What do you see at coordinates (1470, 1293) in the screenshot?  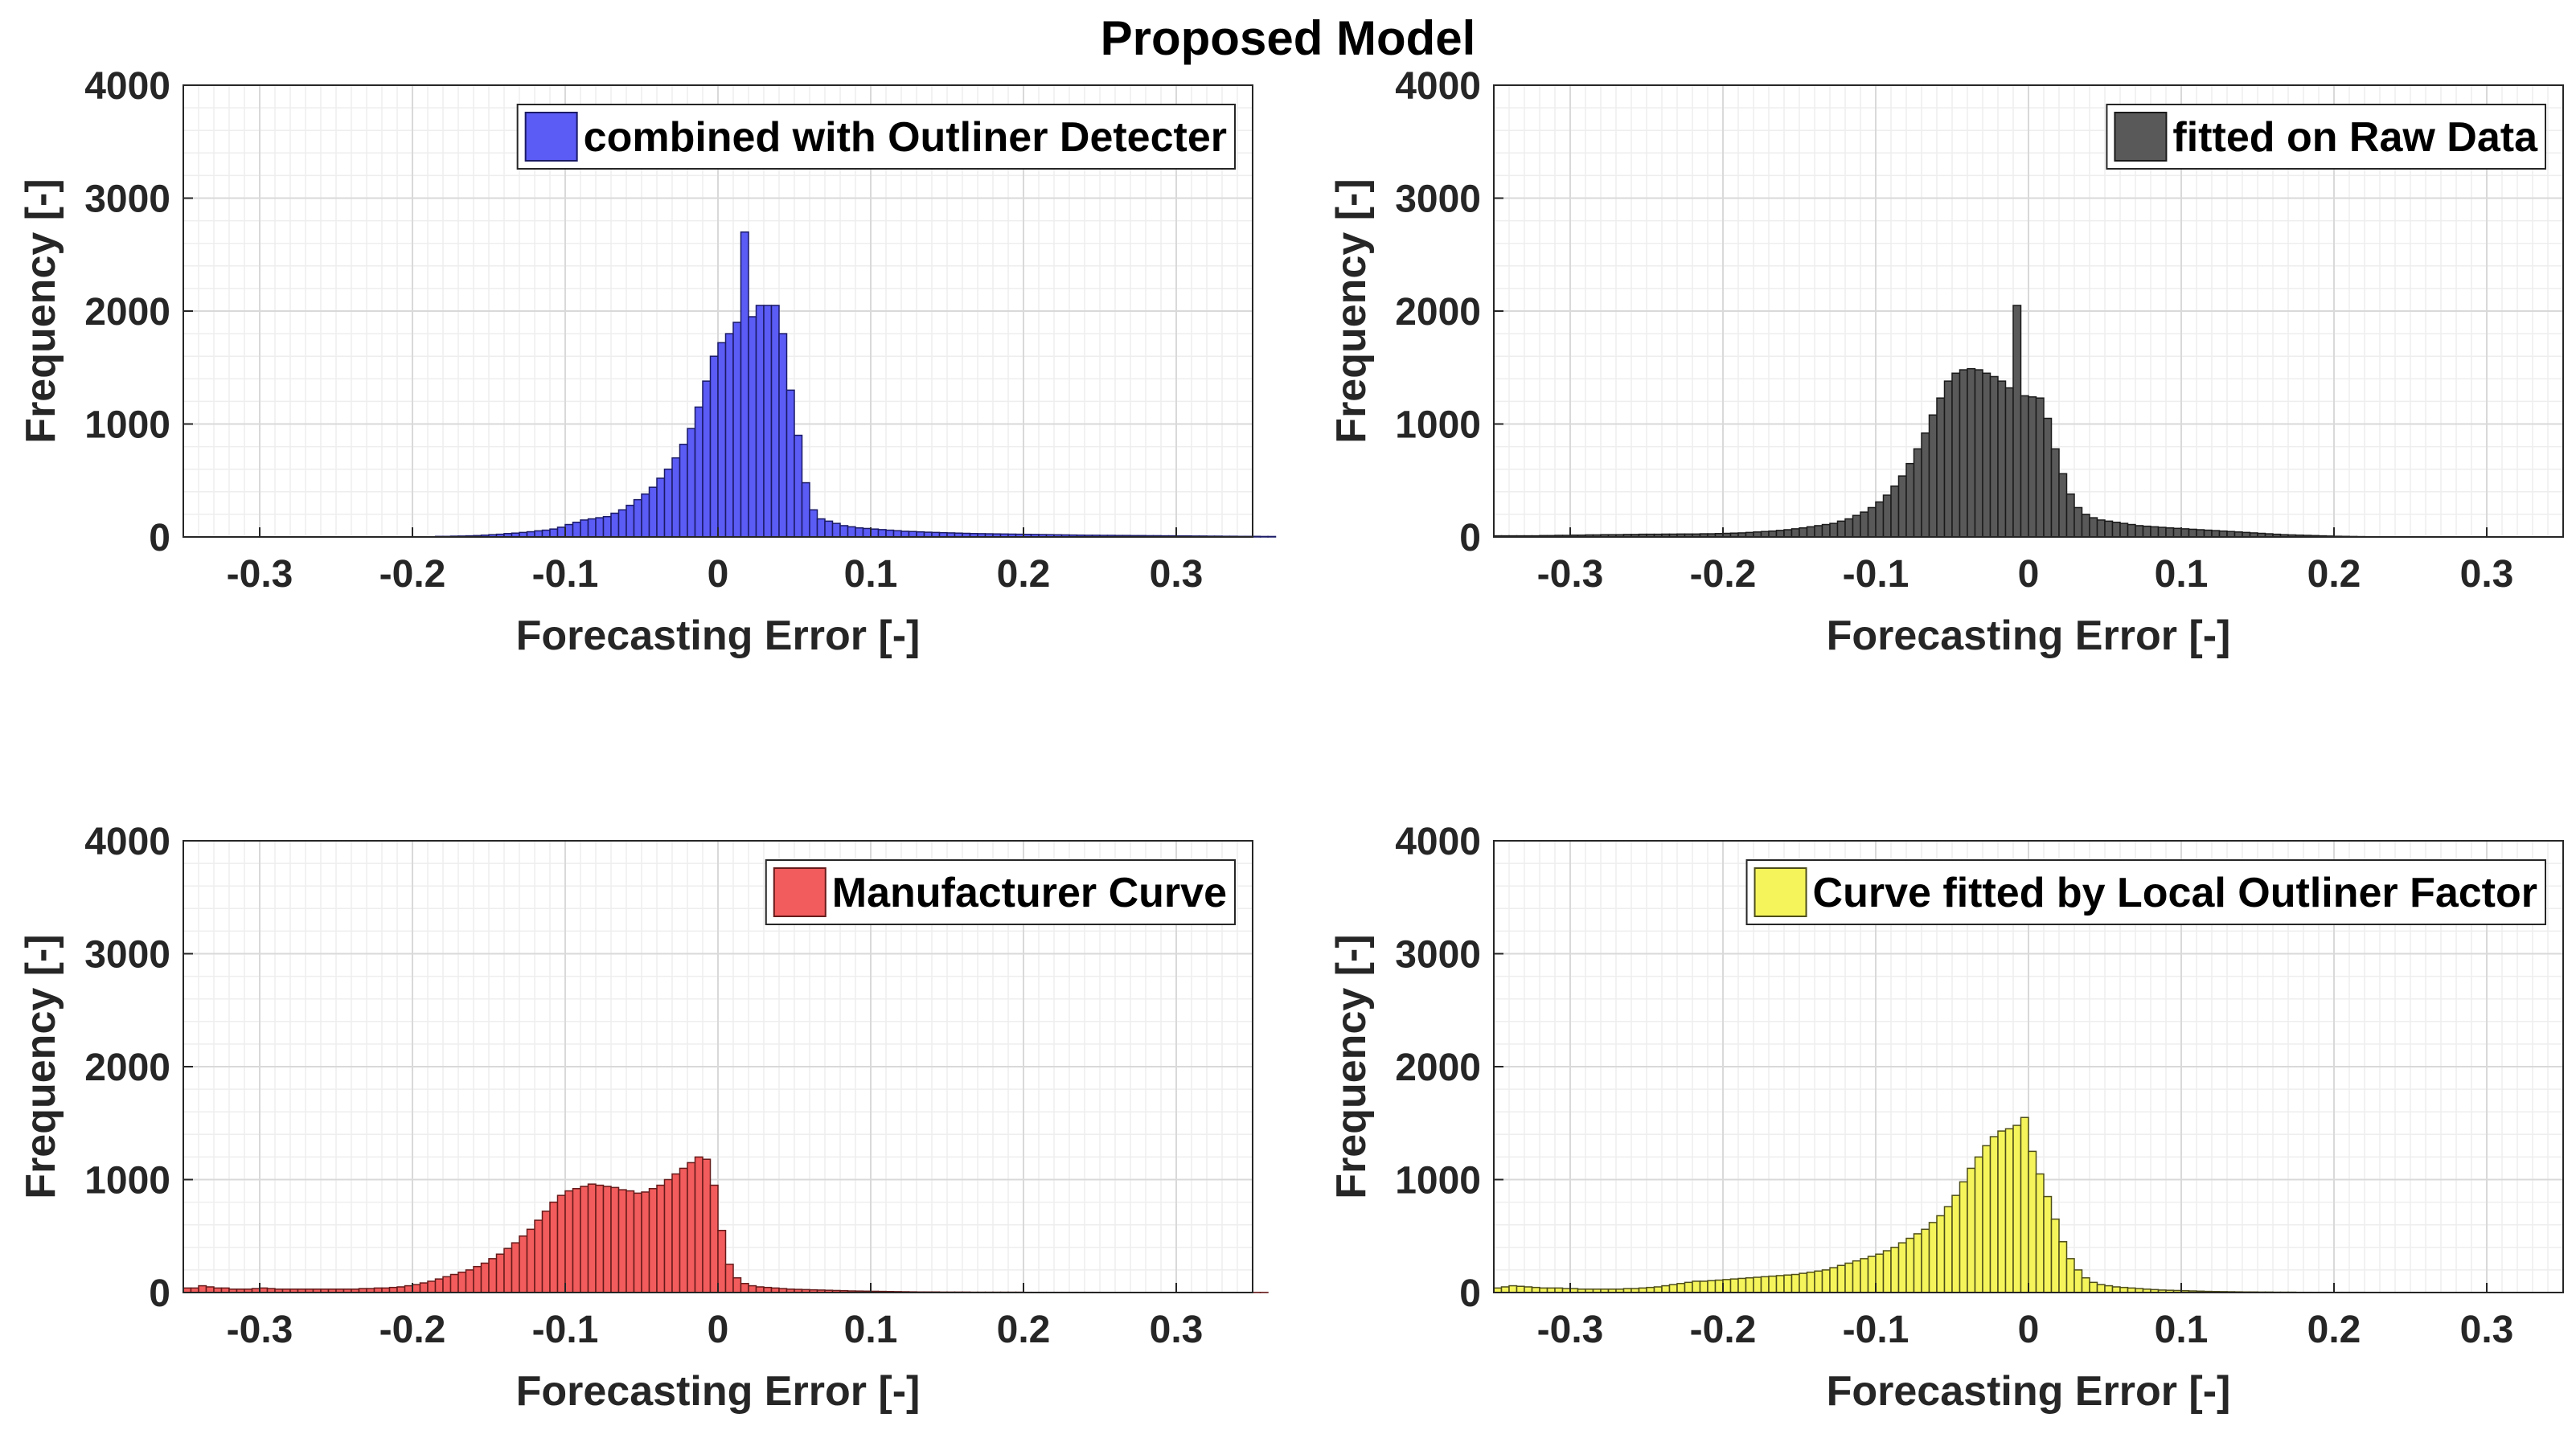 I see `y-tick-label: 0` at bounding box center [1470, 1293].